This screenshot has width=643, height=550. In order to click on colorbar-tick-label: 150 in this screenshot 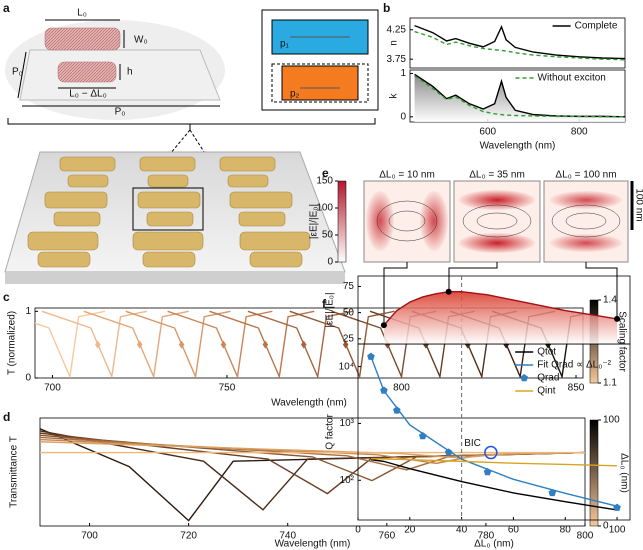, I will do `click(324, 181)`.